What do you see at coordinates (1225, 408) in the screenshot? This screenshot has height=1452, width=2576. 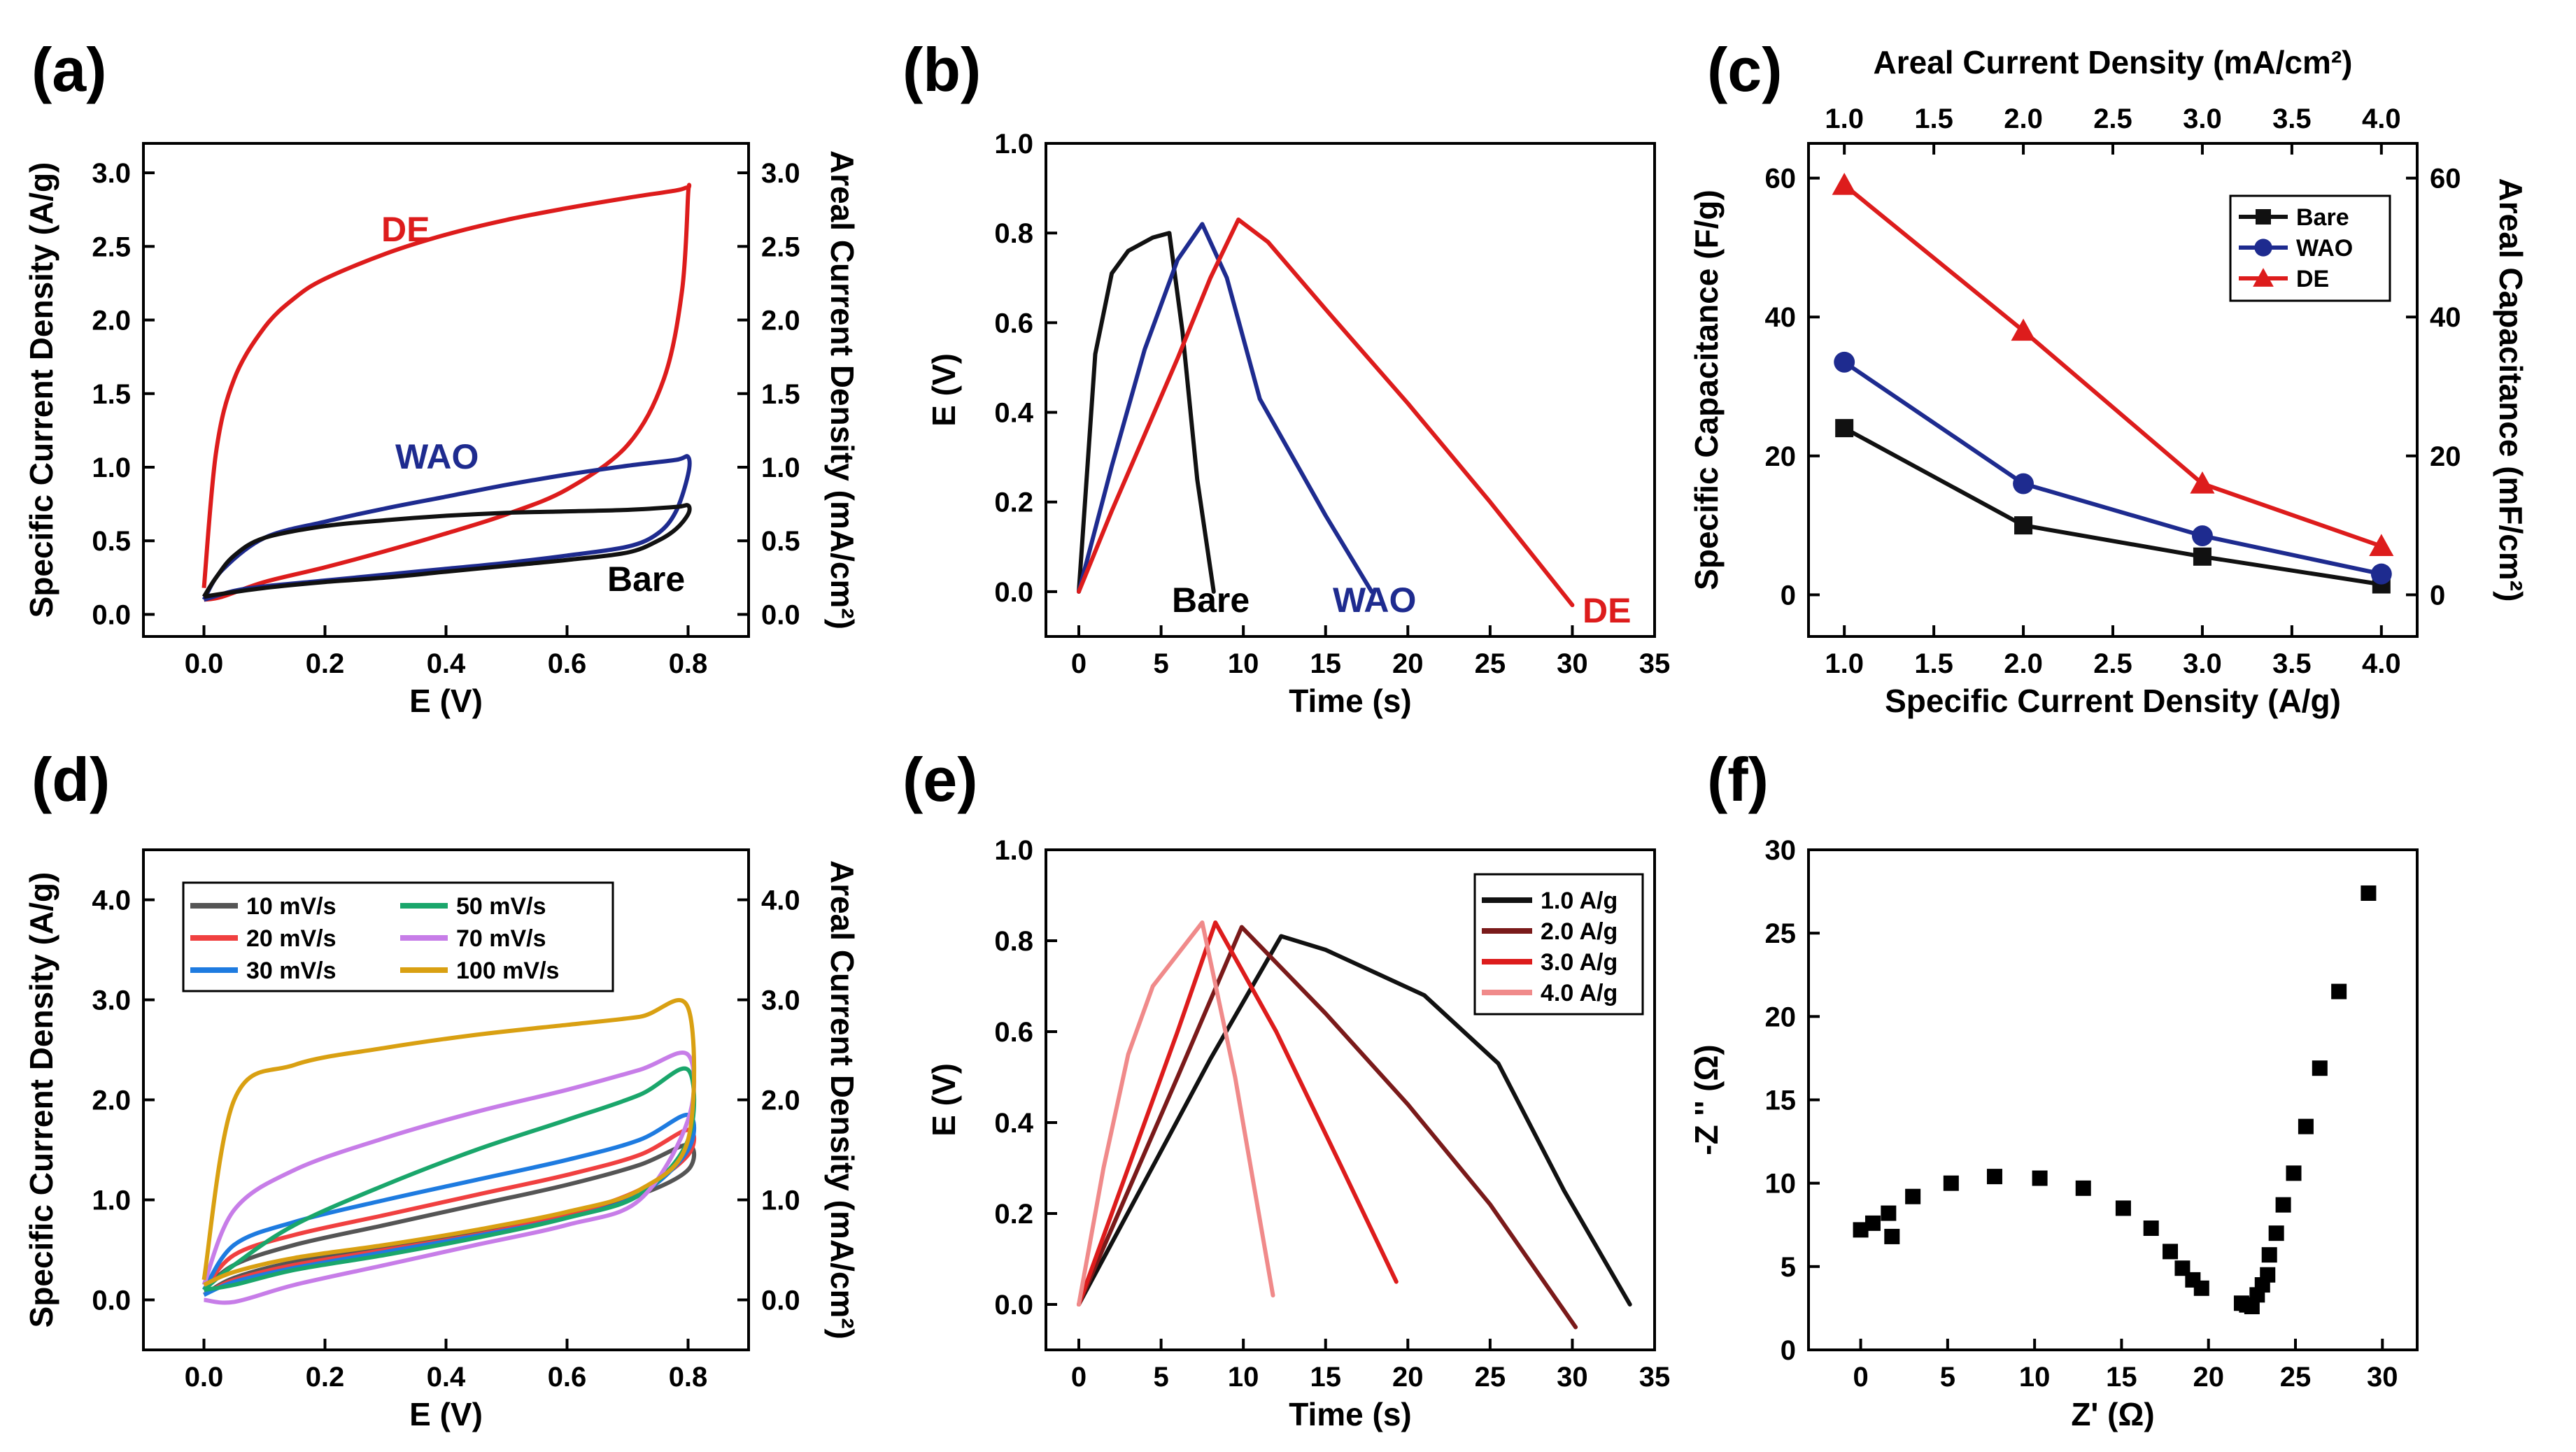 I see `gcd-curve-wao` at bounding box center [1225, 408].